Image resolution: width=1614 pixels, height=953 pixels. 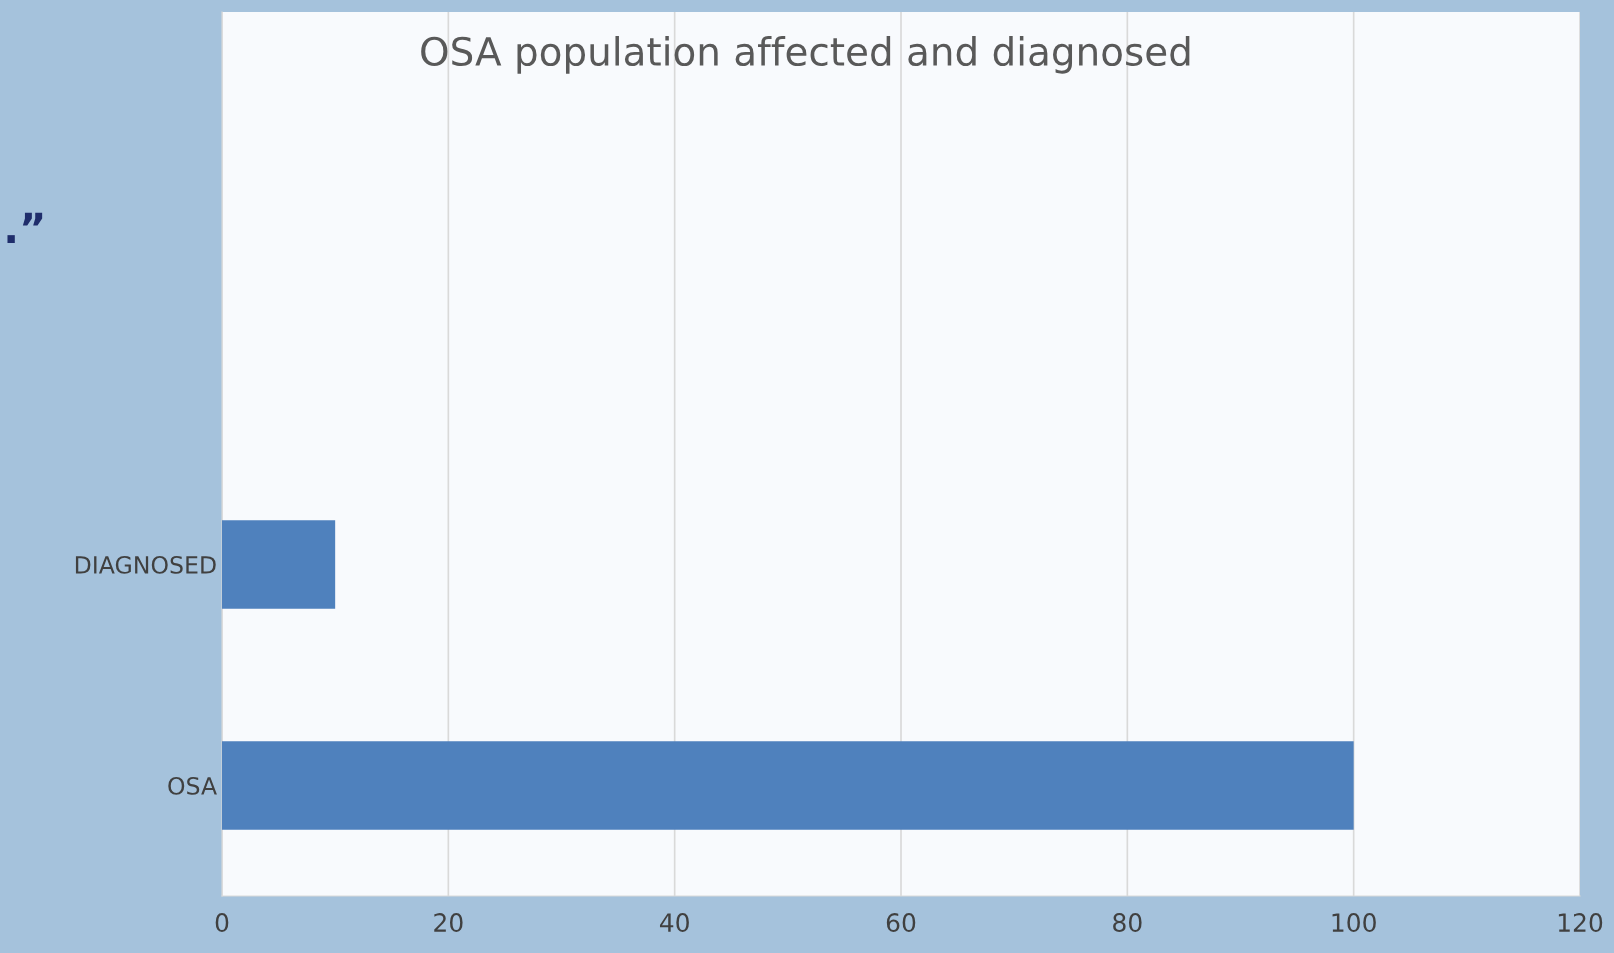 What do you see at coordinates (192, 785) in the screenshot?
I see `y-tick-label: OSA` at bounding box center [192, 785].